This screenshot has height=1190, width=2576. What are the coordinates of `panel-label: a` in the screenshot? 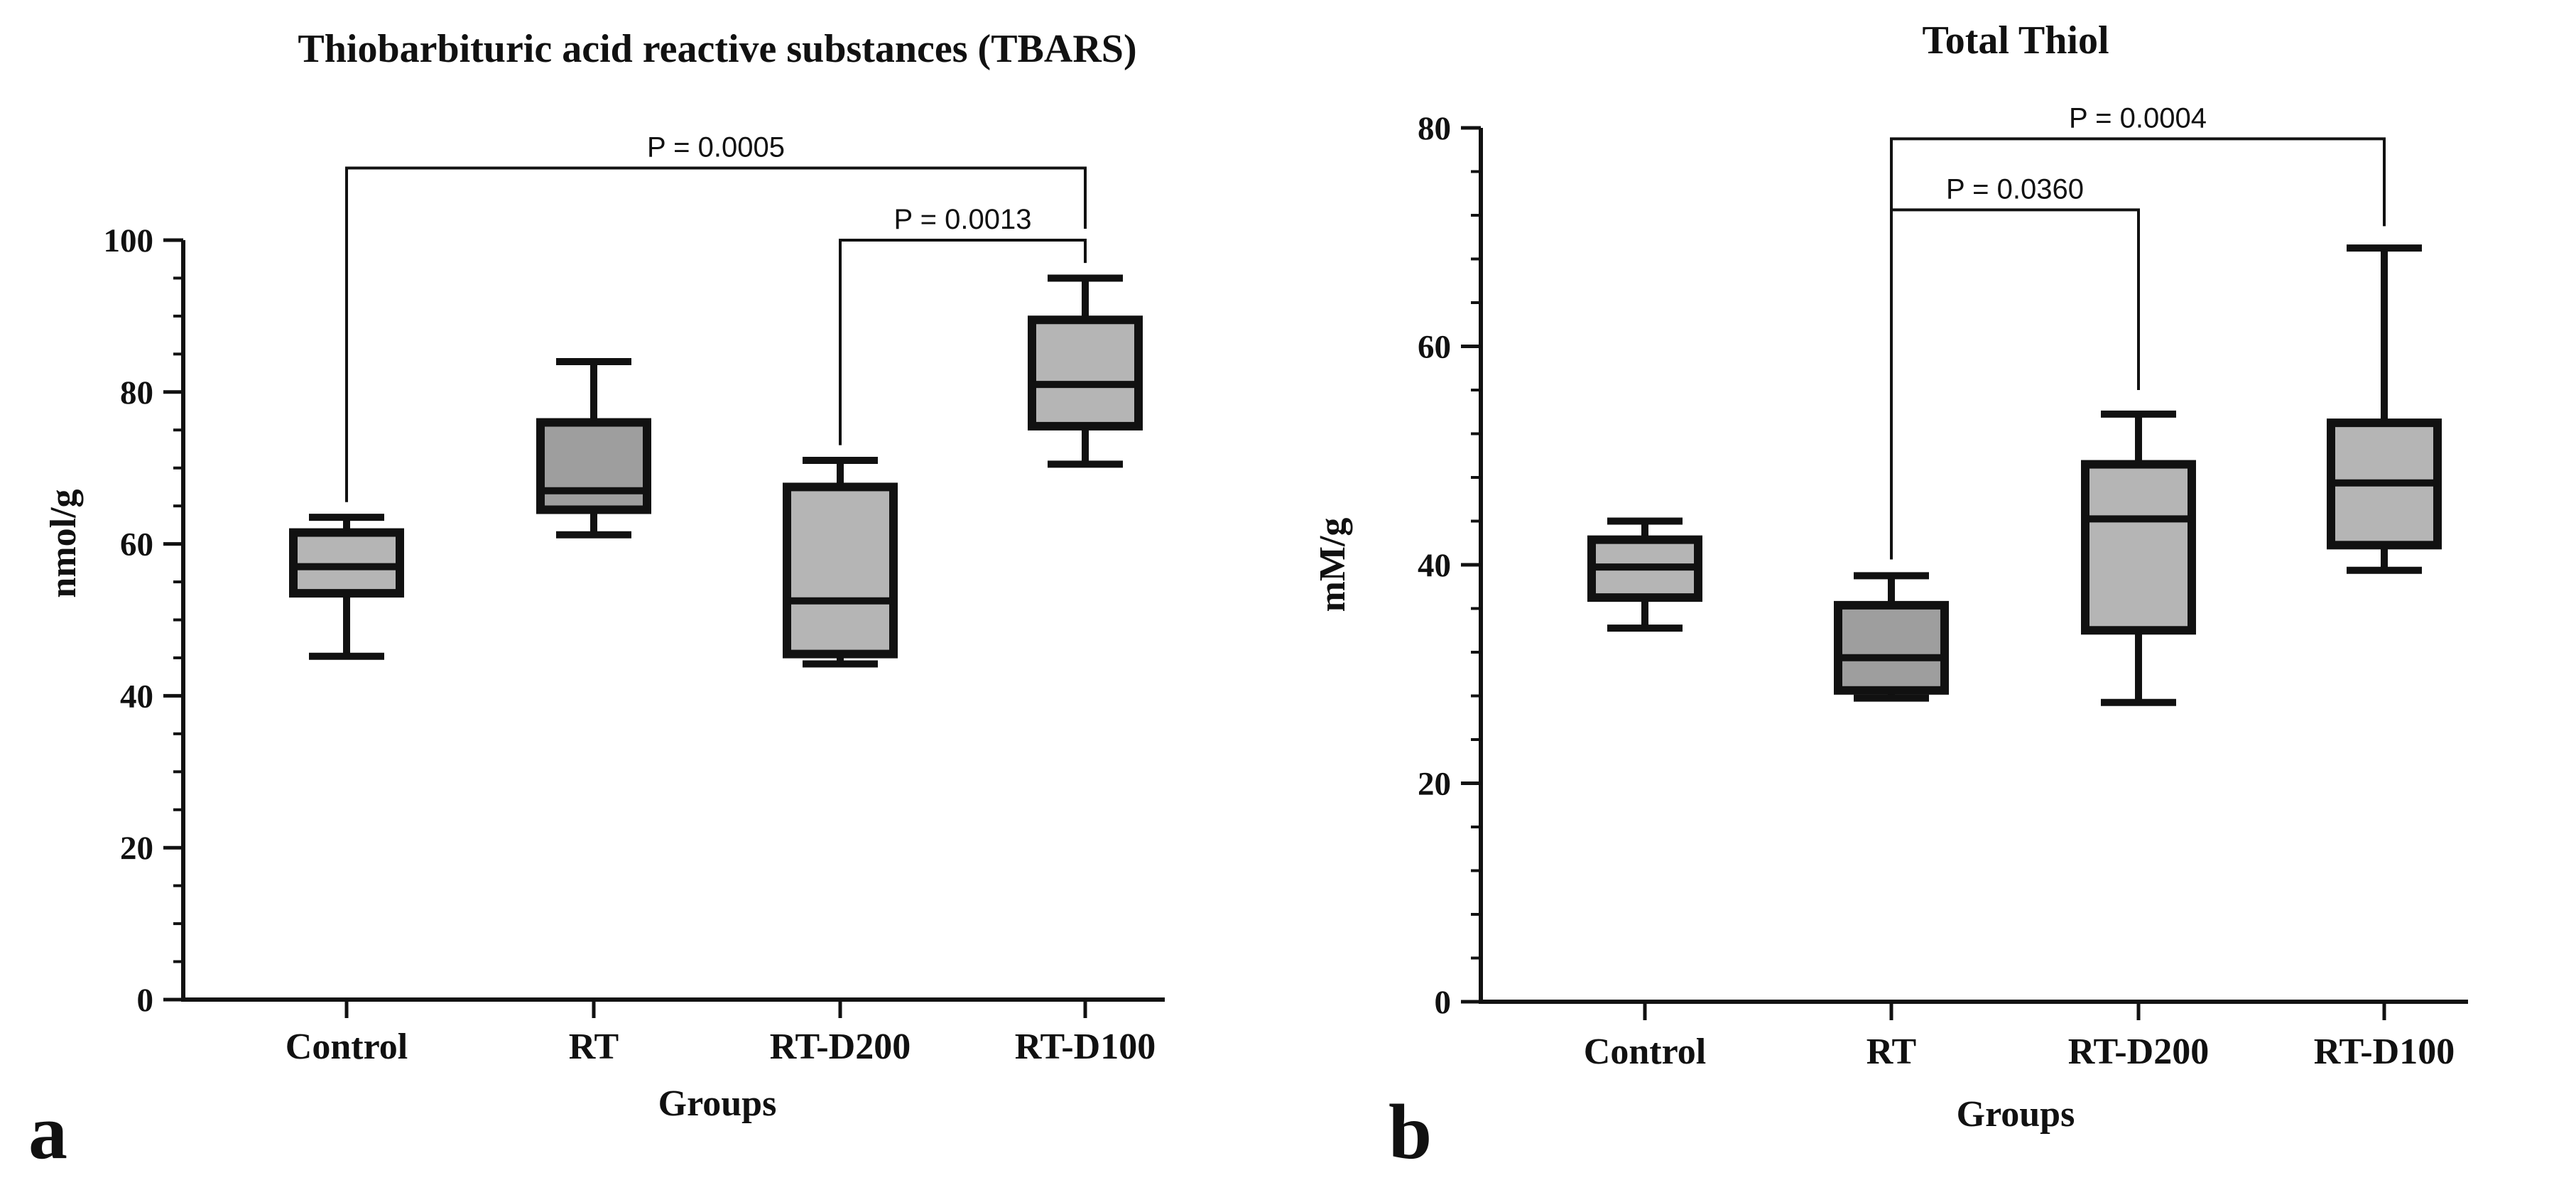 It's located at (48, 1132).